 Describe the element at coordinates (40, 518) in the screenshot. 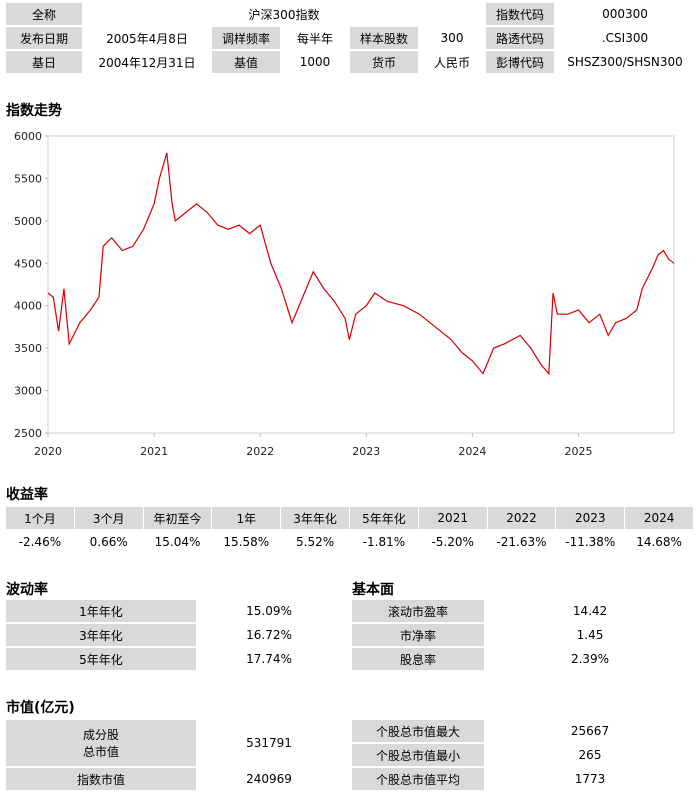

I see `cell-text: 1个月` at that location.